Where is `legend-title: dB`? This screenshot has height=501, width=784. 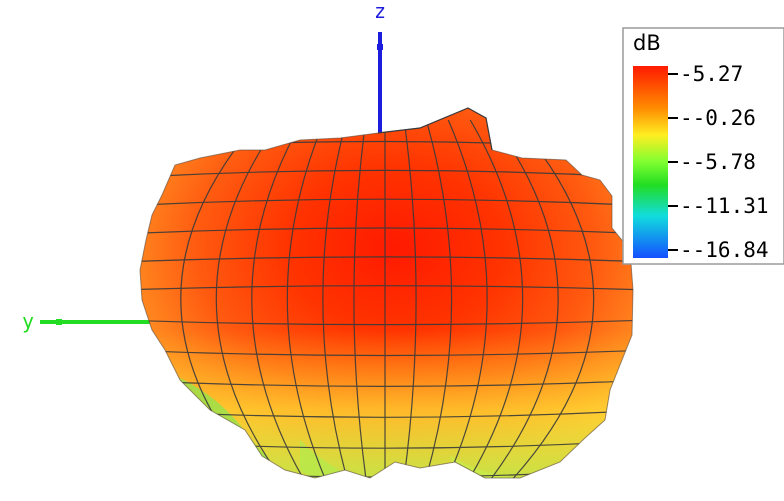 legend-title: dB is located at coordinates (647, 43).